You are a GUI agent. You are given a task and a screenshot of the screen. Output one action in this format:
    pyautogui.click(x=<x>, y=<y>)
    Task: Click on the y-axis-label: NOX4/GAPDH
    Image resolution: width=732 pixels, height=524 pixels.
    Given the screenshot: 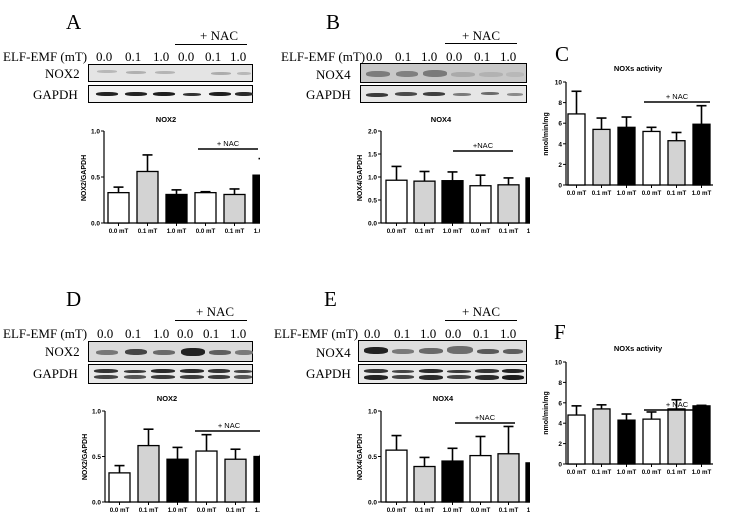 What is the action you would take?
    pyautogui.click(x=360, y=178)
    